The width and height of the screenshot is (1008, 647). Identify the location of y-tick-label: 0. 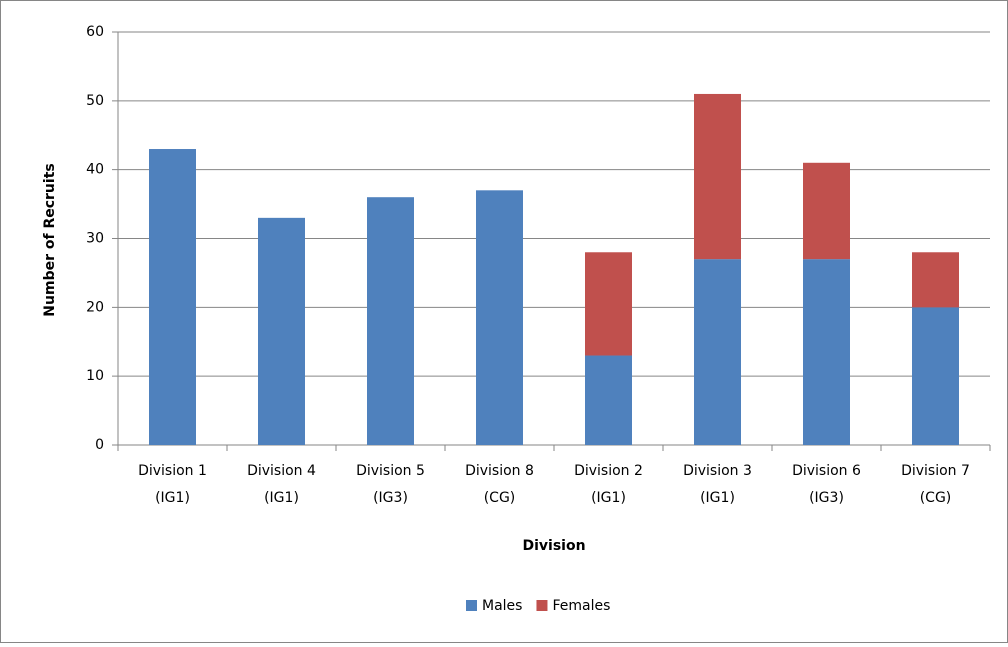
(99, 445).